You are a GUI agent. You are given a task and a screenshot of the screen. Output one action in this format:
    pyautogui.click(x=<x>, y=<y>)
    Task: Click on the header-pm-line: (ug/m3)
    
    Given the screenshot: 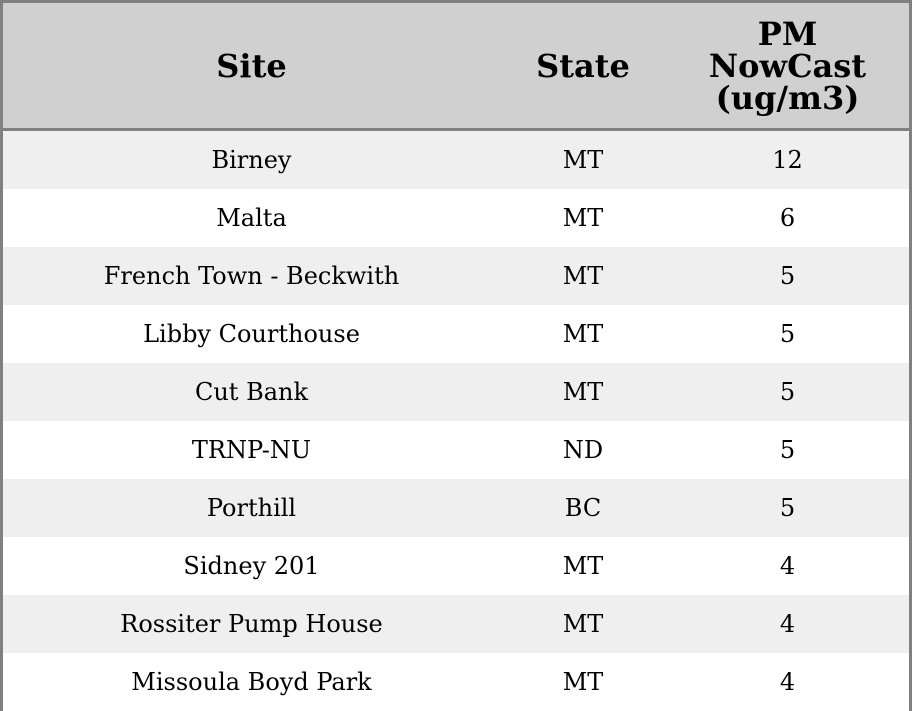 What is the action you would take?
    pyautogui.click(x=787, y=97)
    